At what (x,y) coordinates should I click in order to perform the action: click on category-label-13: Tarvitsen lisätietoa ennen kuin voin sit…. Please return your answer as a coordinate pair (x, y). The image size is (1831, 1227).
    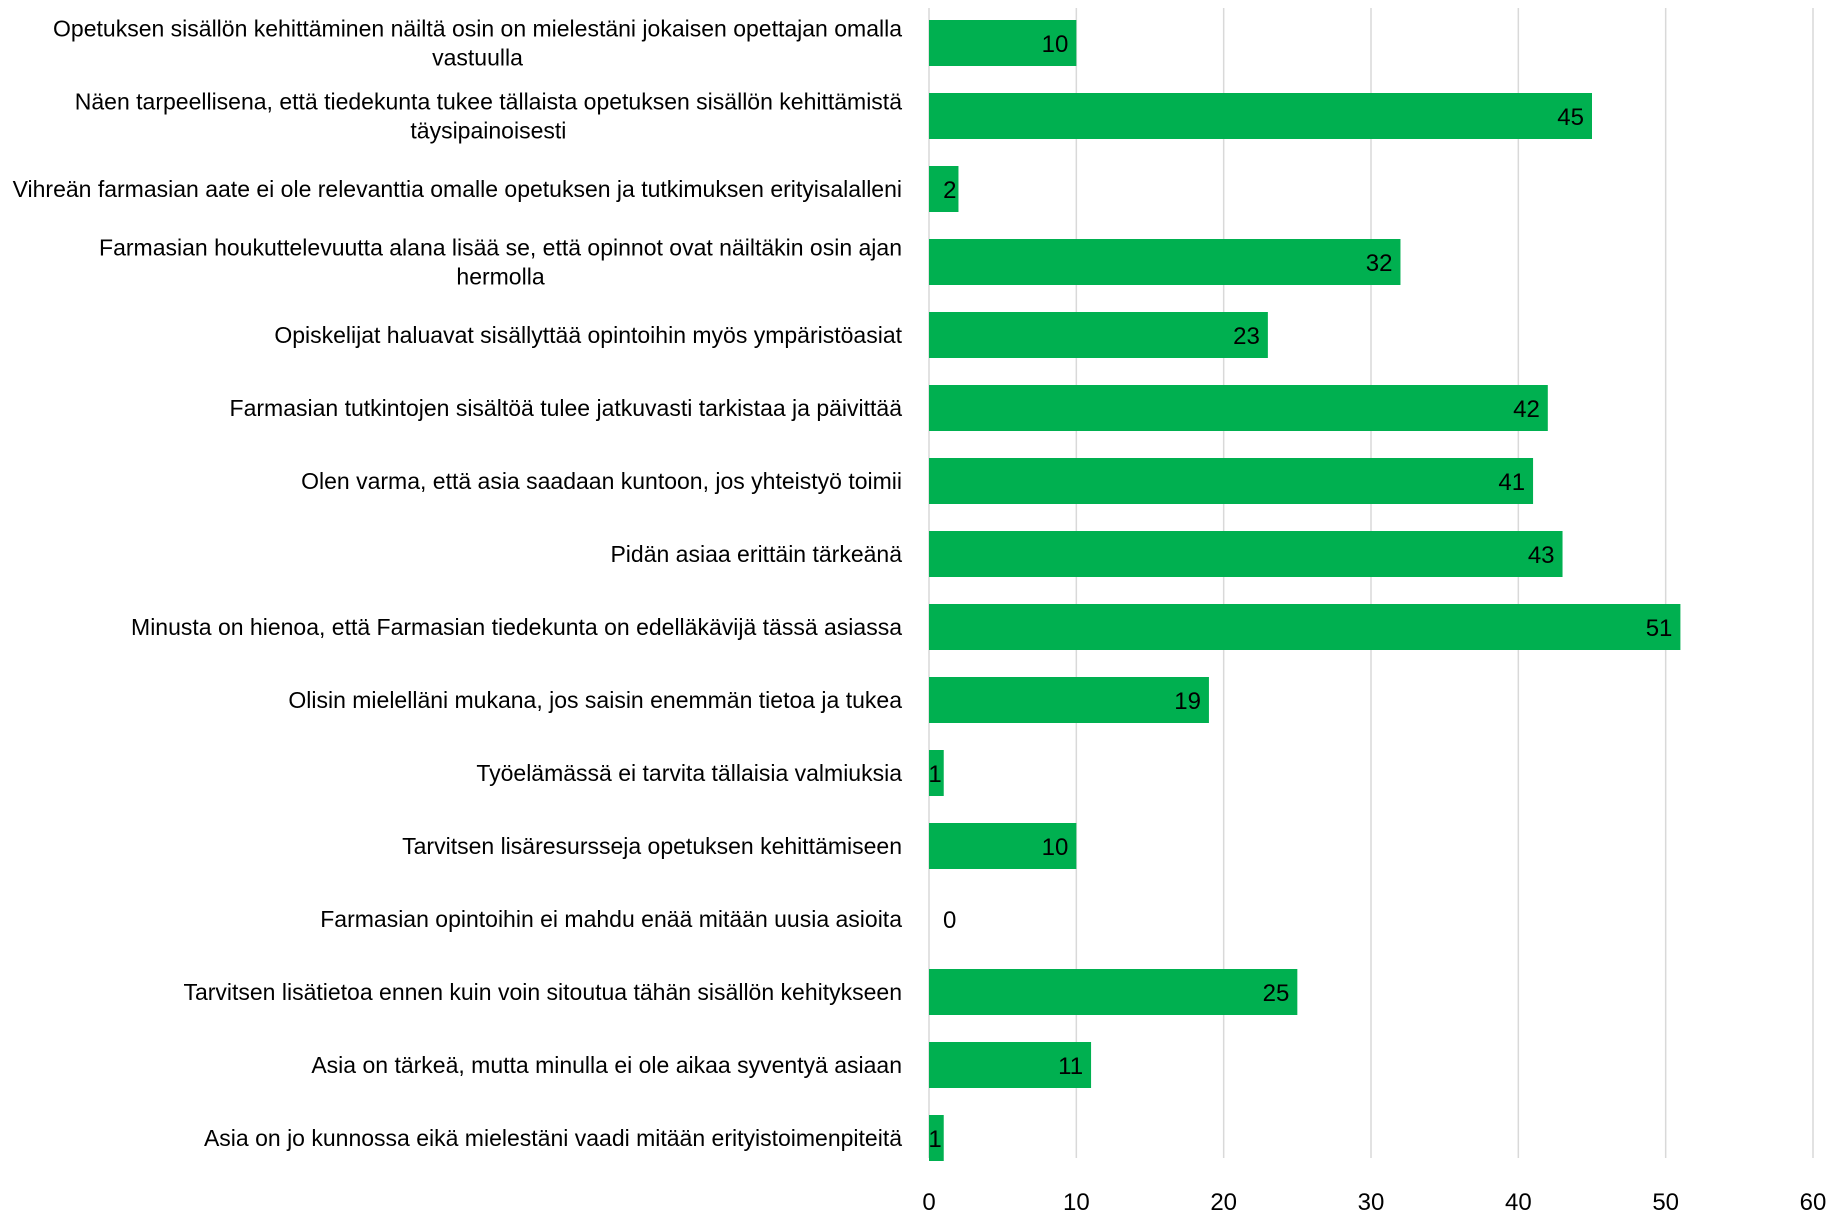
    Looking at the image, I should click on (542, 992).